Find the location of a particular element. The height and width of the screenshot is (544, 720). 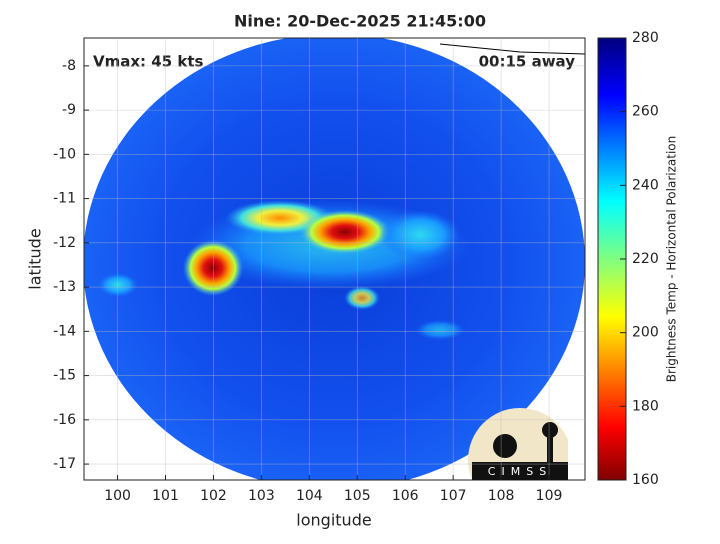

x-tick-label: 100 is located at coordinates (117, 496).